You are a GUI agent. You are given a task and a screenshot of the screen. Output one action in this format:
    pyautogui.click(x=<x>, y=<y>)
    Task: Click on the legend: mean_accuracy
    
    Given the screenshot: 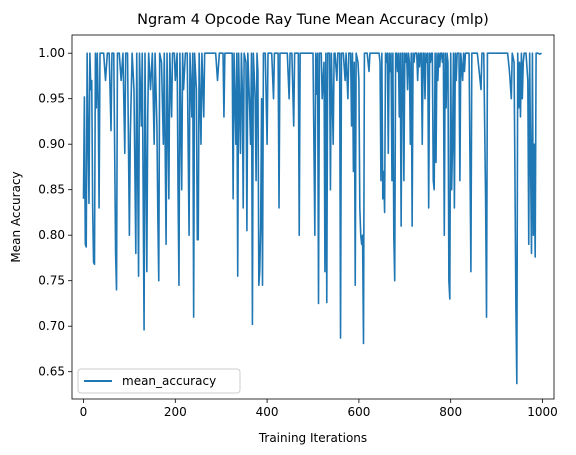 What is the action you would take?
    pyautogui.click(x=159, y=381)
    